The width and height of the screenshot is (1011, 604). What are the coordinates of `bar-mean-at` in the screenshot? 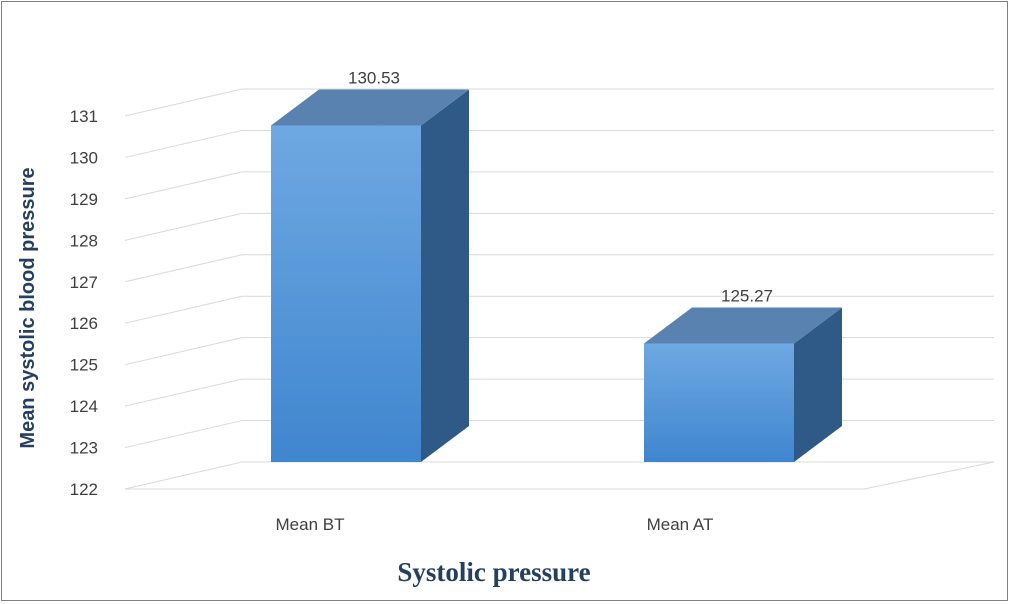 It's located at (743, 384).